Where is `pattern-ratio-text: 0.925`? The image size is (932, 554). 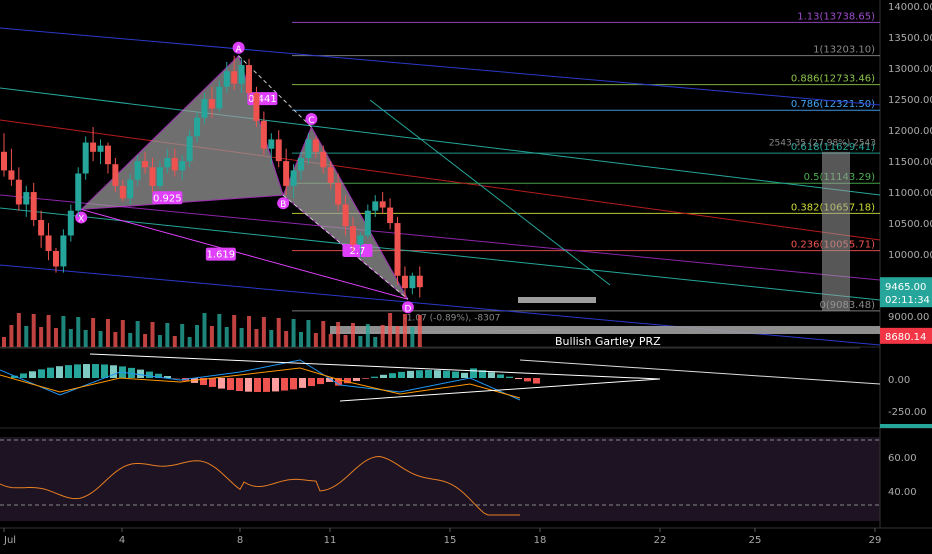
pattern-ratio-text: 0.925 is located at coordinates (167, 198).